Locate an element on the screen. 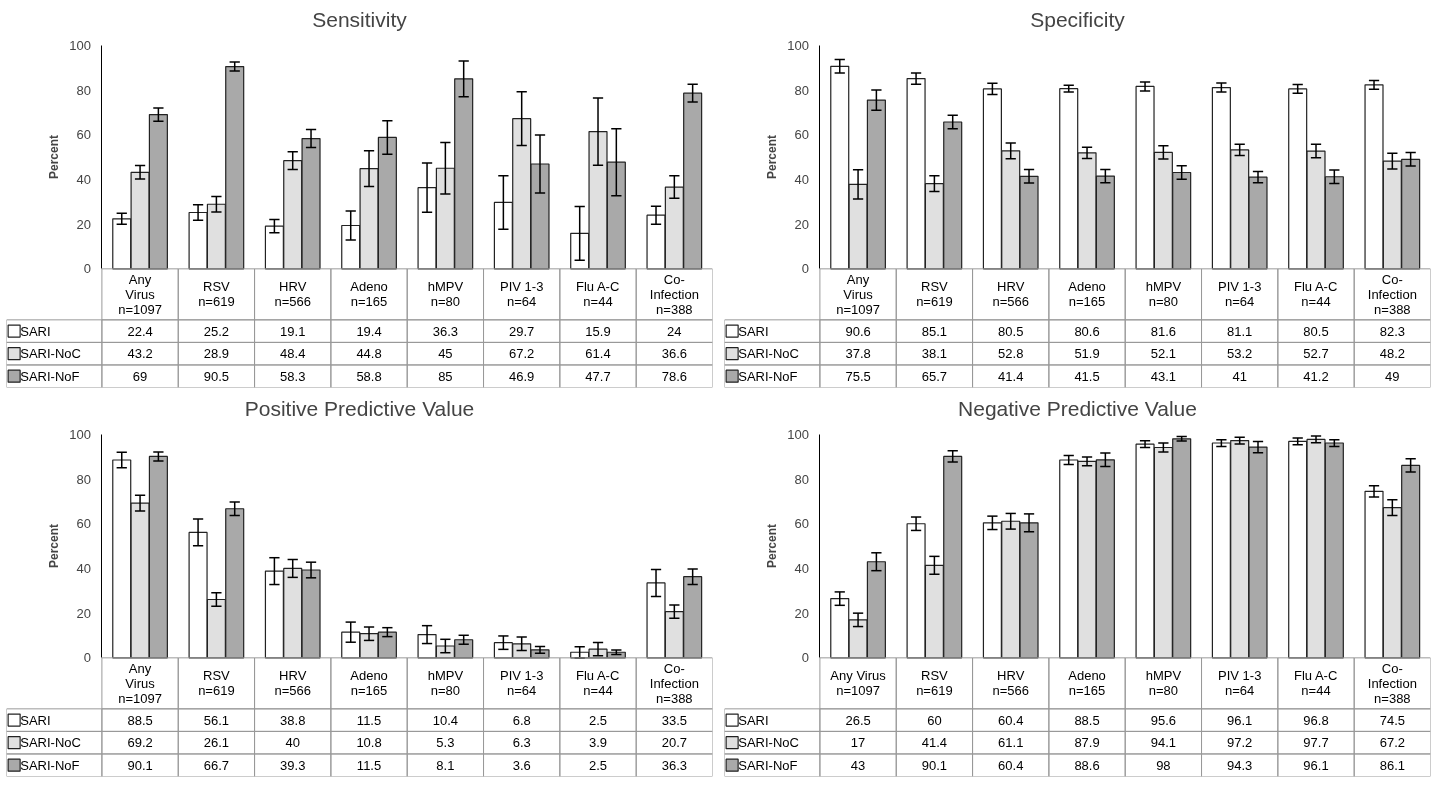 The width and height of the screenshot is (1448, 797). data-label: 41.2 is located at coordinates (1316, 376).